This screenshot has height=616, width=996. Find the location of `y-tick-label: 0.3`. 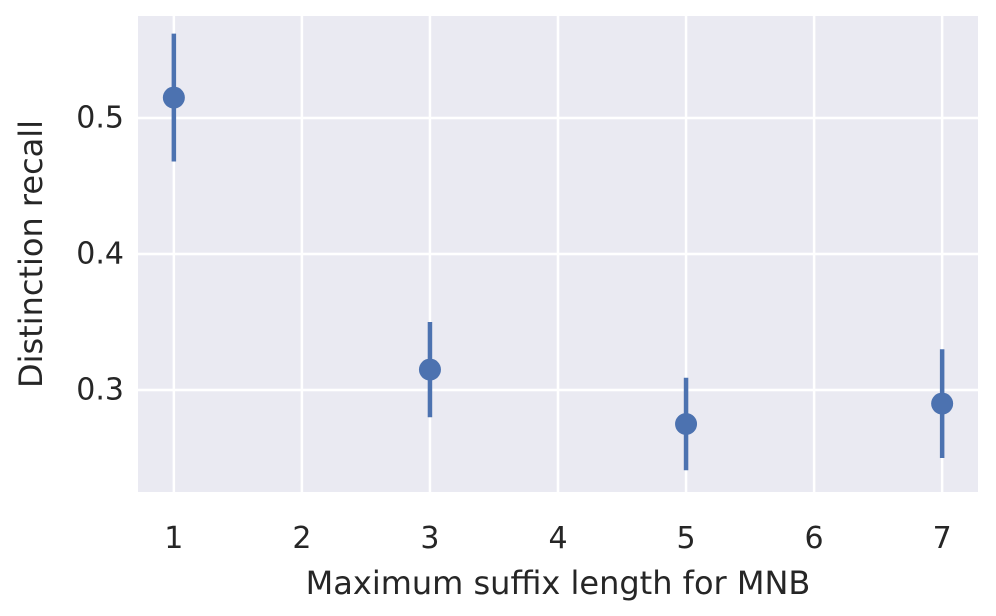

y-tick-label: 0.3 is located at coordinates (100, 390).